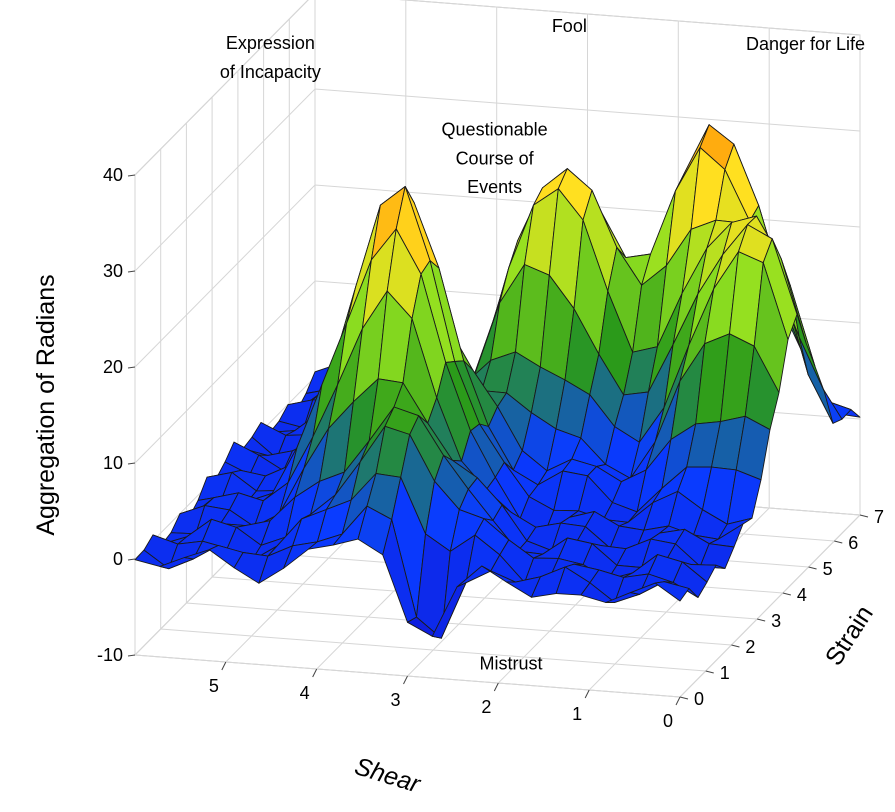  What do you see at coordinates (699, 699) in the screenshot?
I see `y-tick-label: 0` at bounding box center [699, 699].